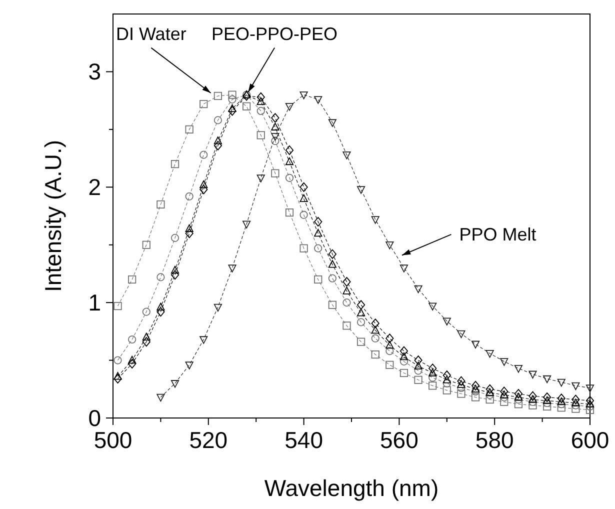 This screenshot has height=509, width=615. I want to click on annotation: PPO Melt, so click(497, 234).